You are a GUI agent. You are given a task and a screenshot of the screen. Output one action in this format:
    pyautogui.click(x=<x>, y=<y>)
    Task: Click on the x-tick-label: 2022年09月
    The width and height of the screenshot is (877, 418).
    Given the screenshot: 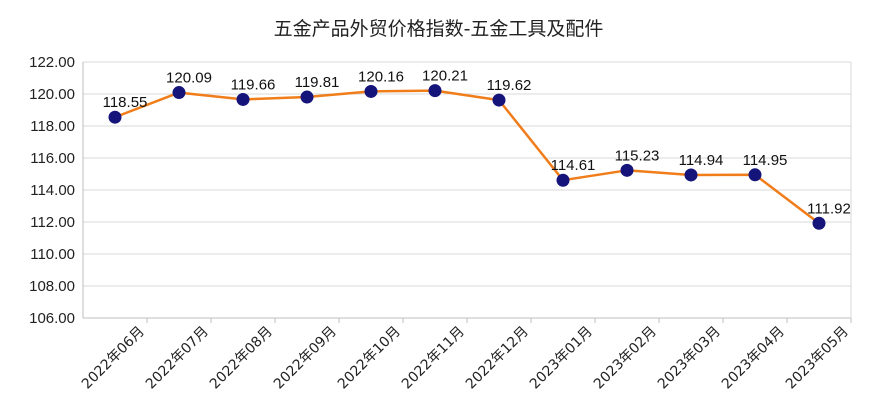 What is the action you would take?
    pyautogui.click(x=305, y=358)
    